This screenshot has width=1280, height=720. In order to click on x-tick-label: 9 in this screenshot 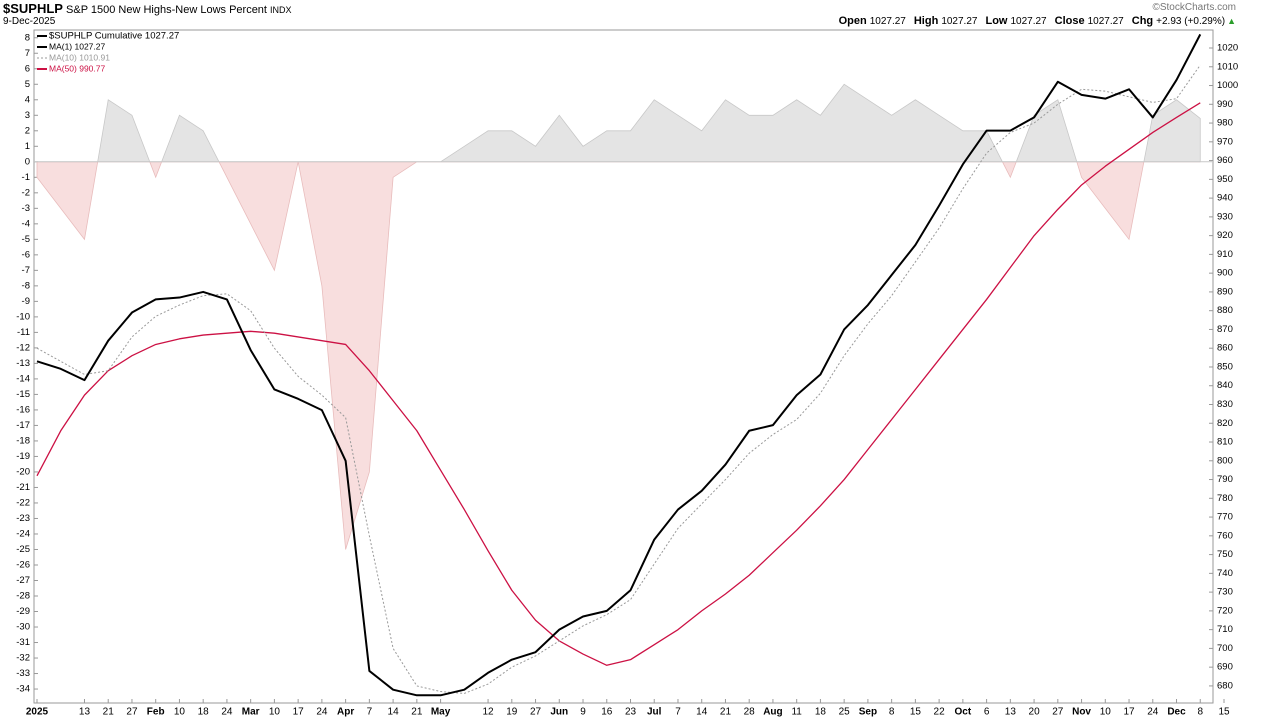, I will do `click(583, 712)`.